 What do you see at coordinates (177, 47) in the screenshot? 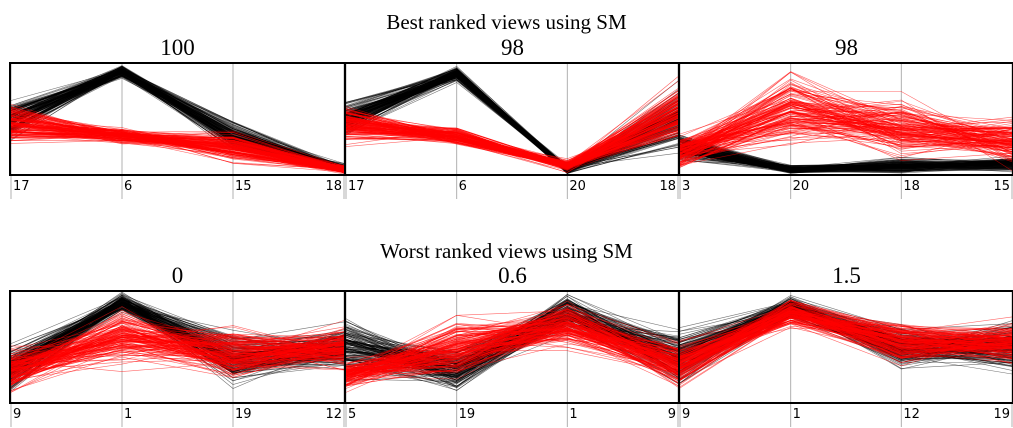
I see `panel-score-1: 100` at bounding box center [177, 47].